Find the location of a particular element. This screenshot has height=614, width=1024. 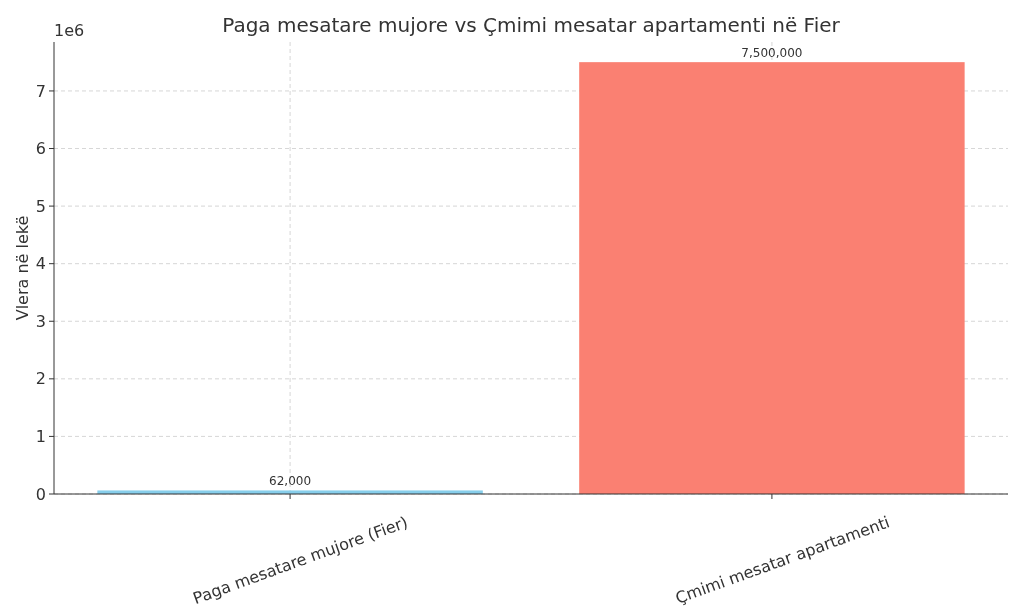

y-axis-title: Vlera në lekë is located at coordinates (22, 268).